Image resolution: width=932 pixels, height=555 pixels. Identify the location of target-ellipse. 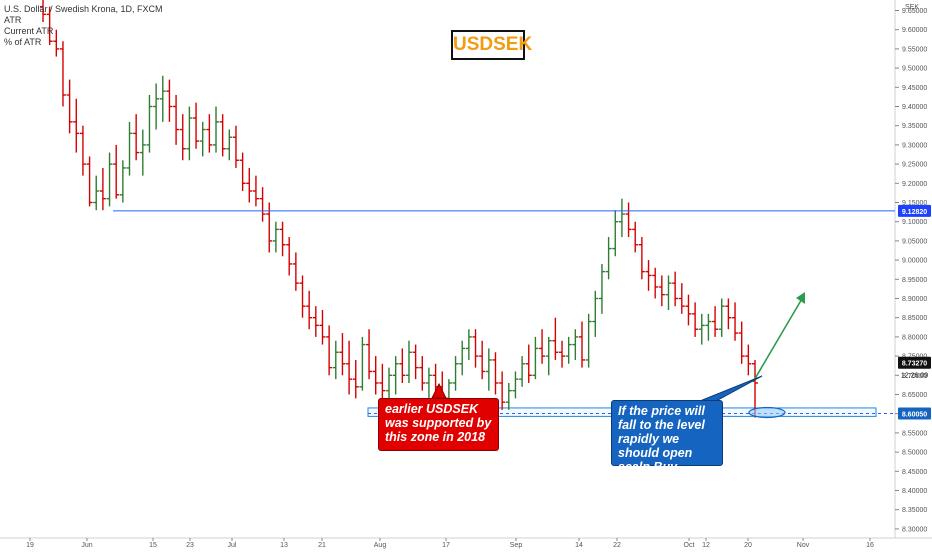
(767, 412).